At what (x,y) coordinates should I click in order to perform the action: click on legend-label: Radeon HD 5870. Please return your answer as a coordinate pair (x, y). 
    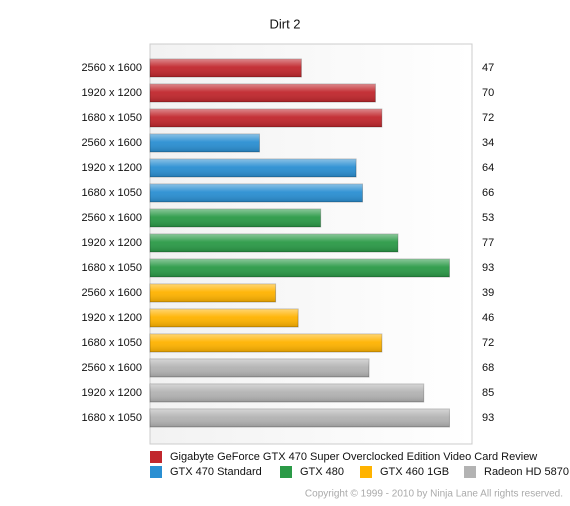
    Looking at the image, I should click on (526, 472).